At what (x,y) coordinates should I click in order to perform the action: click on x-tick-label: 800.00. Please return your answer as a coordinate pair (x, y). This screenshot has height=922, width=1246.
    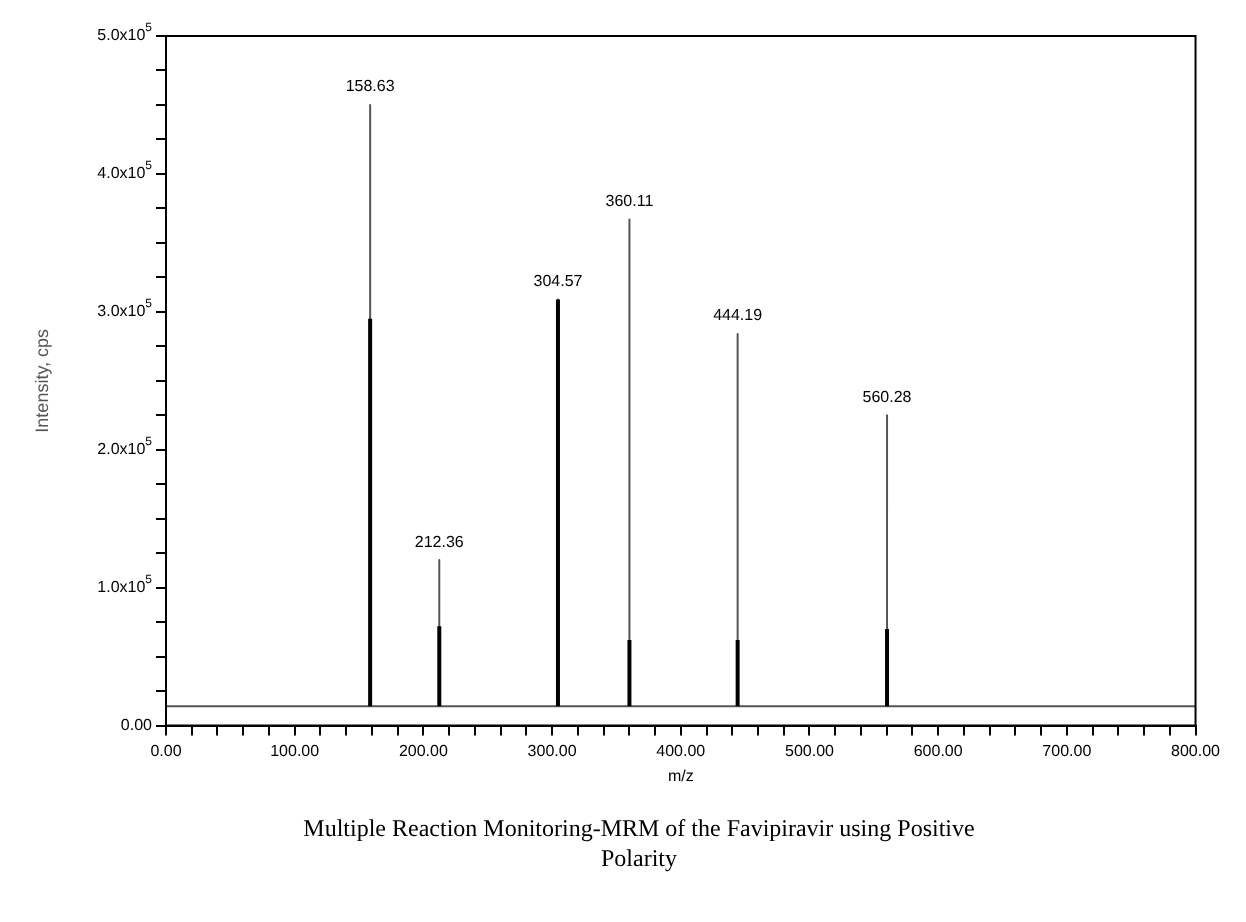
    Looking at the image, I should click on (1196, 750).